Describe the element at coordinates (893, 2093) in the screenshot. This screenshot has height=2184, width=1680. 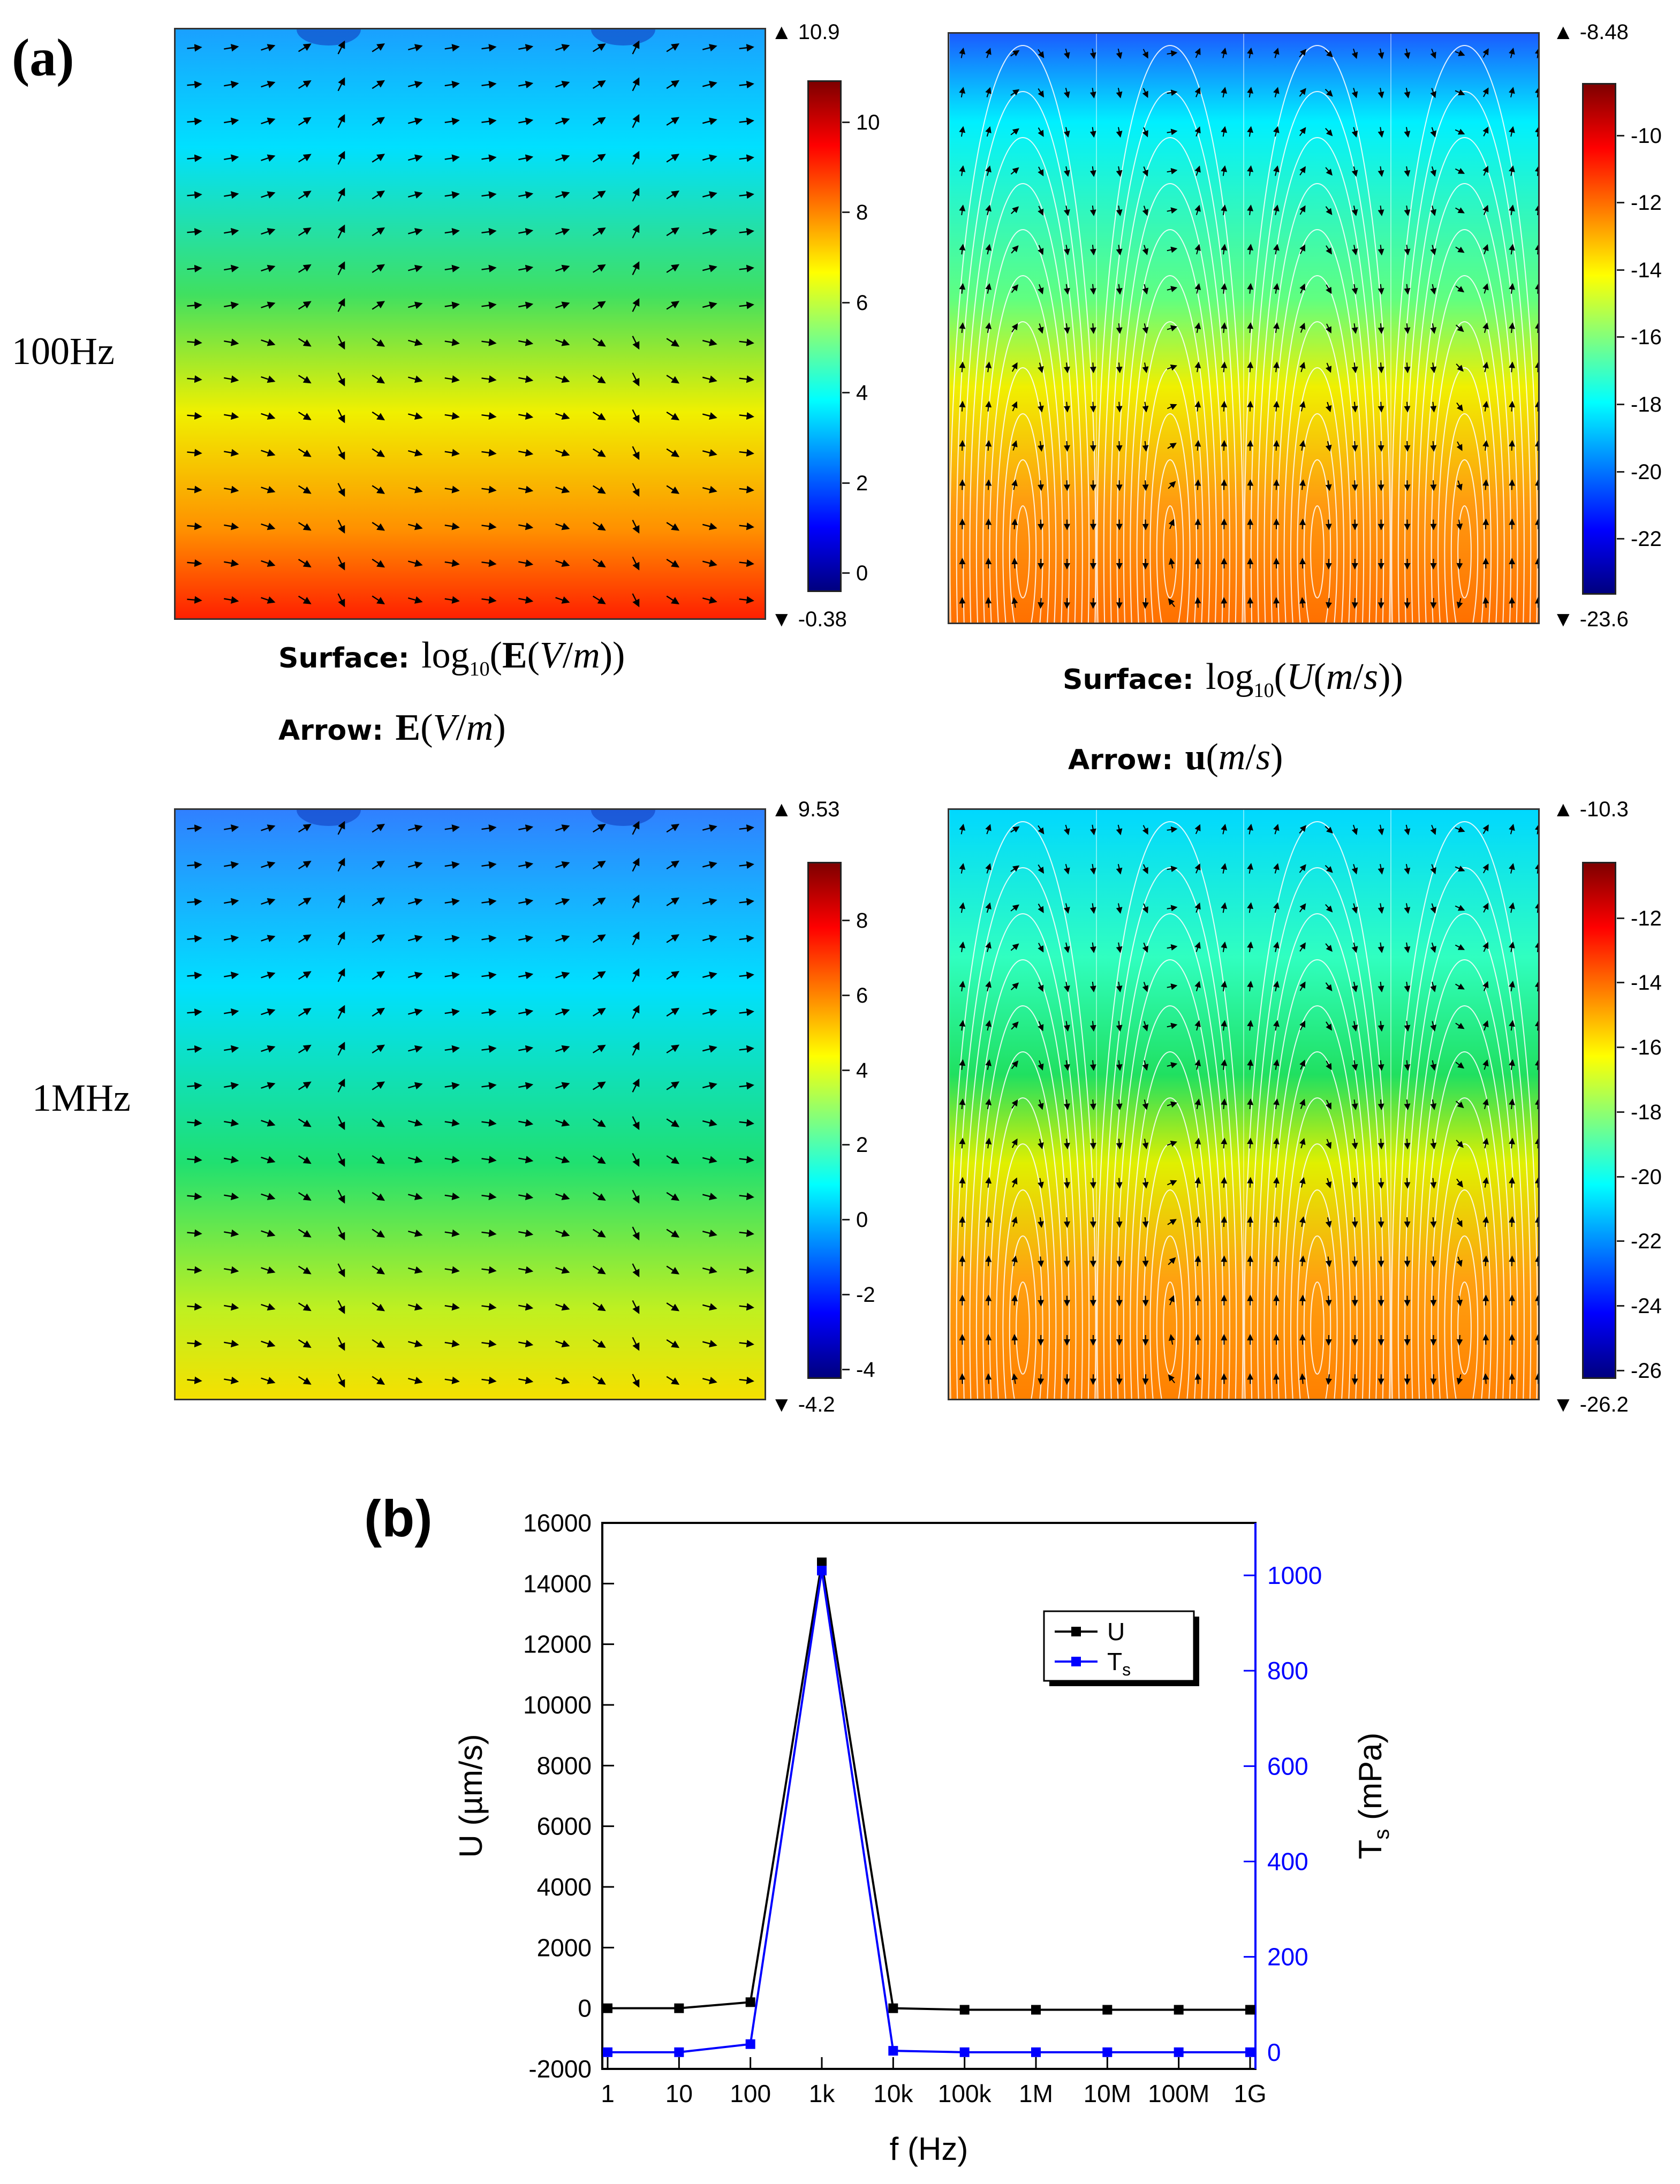
I see `x-tick-label: 10k` at that location.